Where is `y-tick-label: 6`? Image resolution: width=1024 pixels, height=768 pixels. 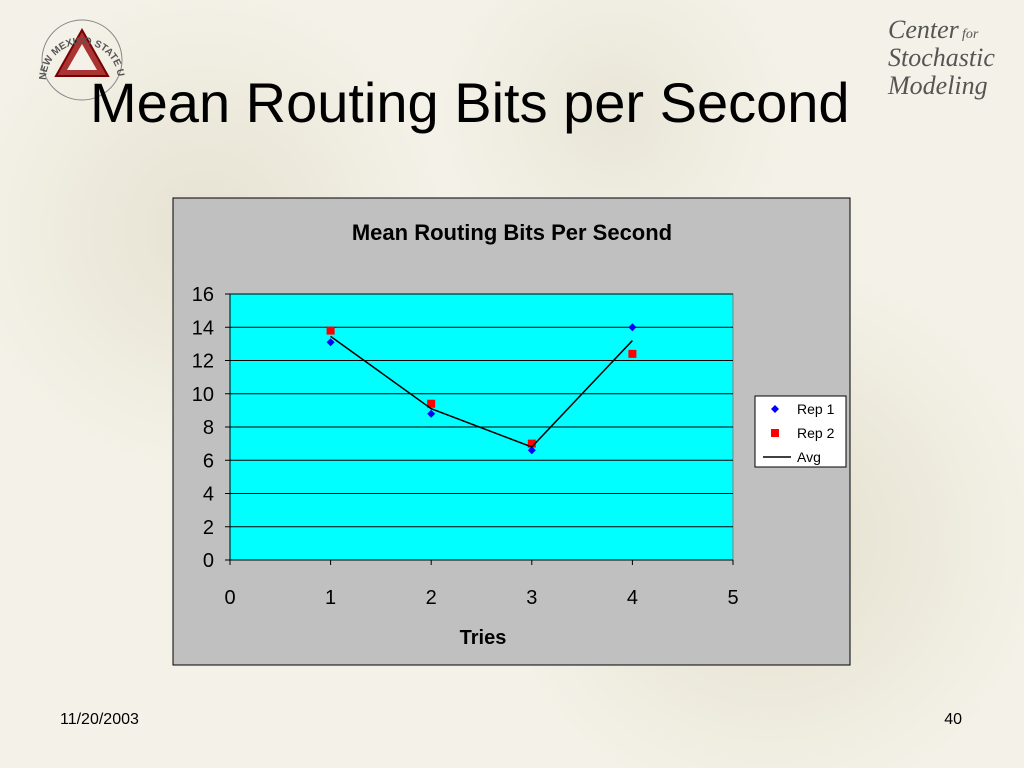
y-tick-label: 6 is located at coordinates (208, 461).